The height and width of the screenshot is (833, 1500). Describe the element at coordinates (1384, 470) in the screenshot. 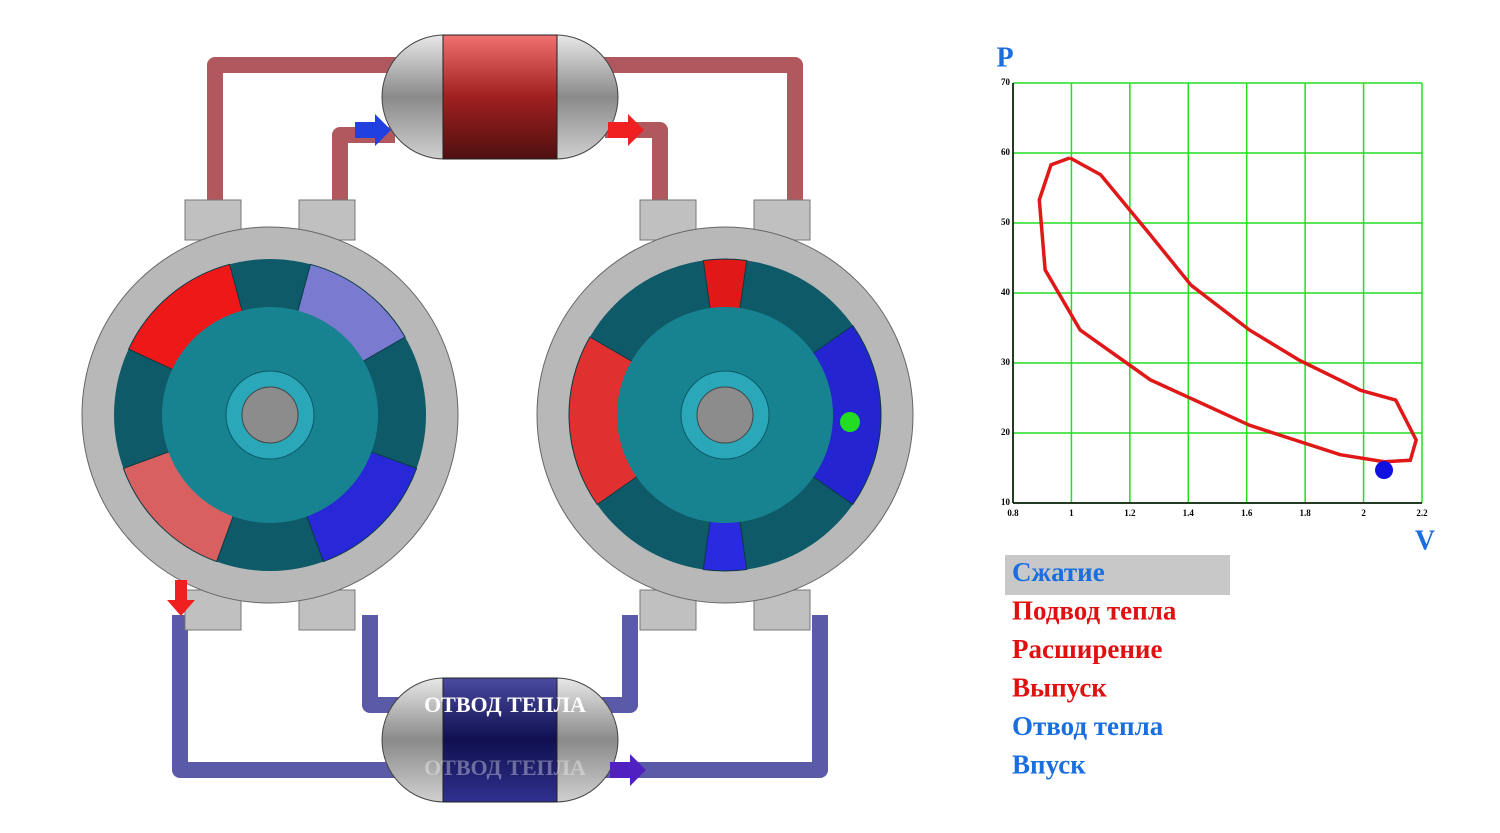

I see `state-marker` at that location.